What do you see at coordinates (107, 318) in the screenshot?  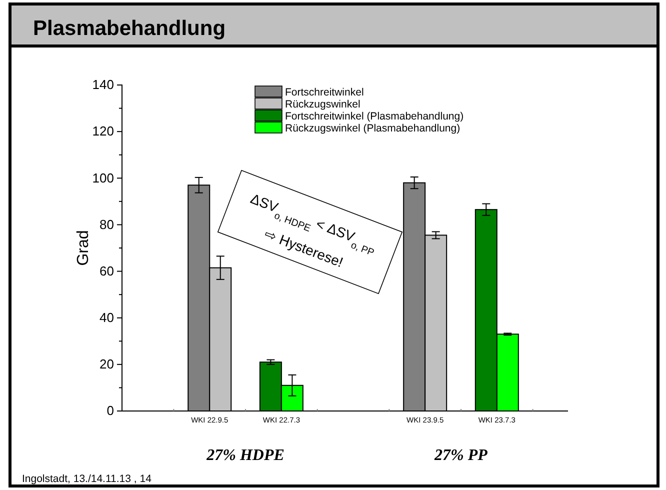 I see `y-tick-label: 40` at bounding box center [107, 318].